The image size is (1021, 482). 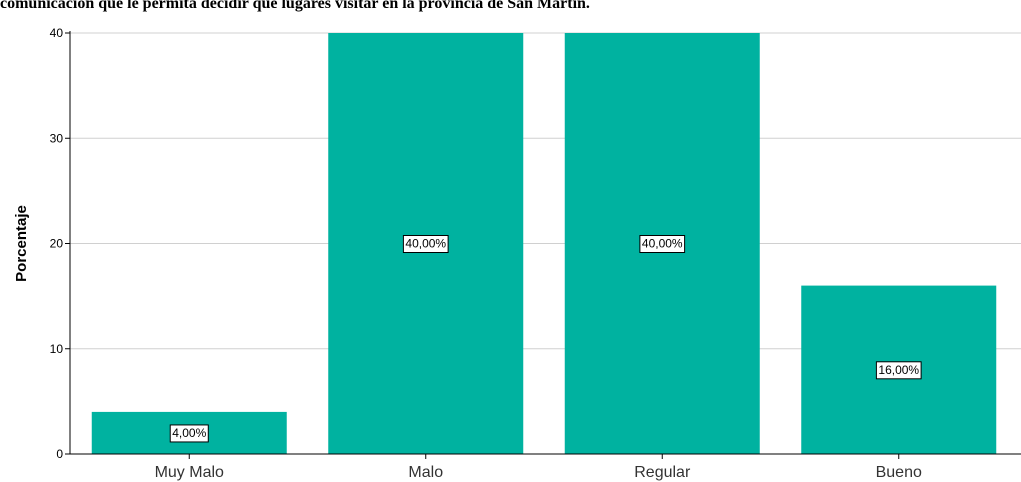 I want to click on x-category-label: Malo, so click(x=425, y=472).